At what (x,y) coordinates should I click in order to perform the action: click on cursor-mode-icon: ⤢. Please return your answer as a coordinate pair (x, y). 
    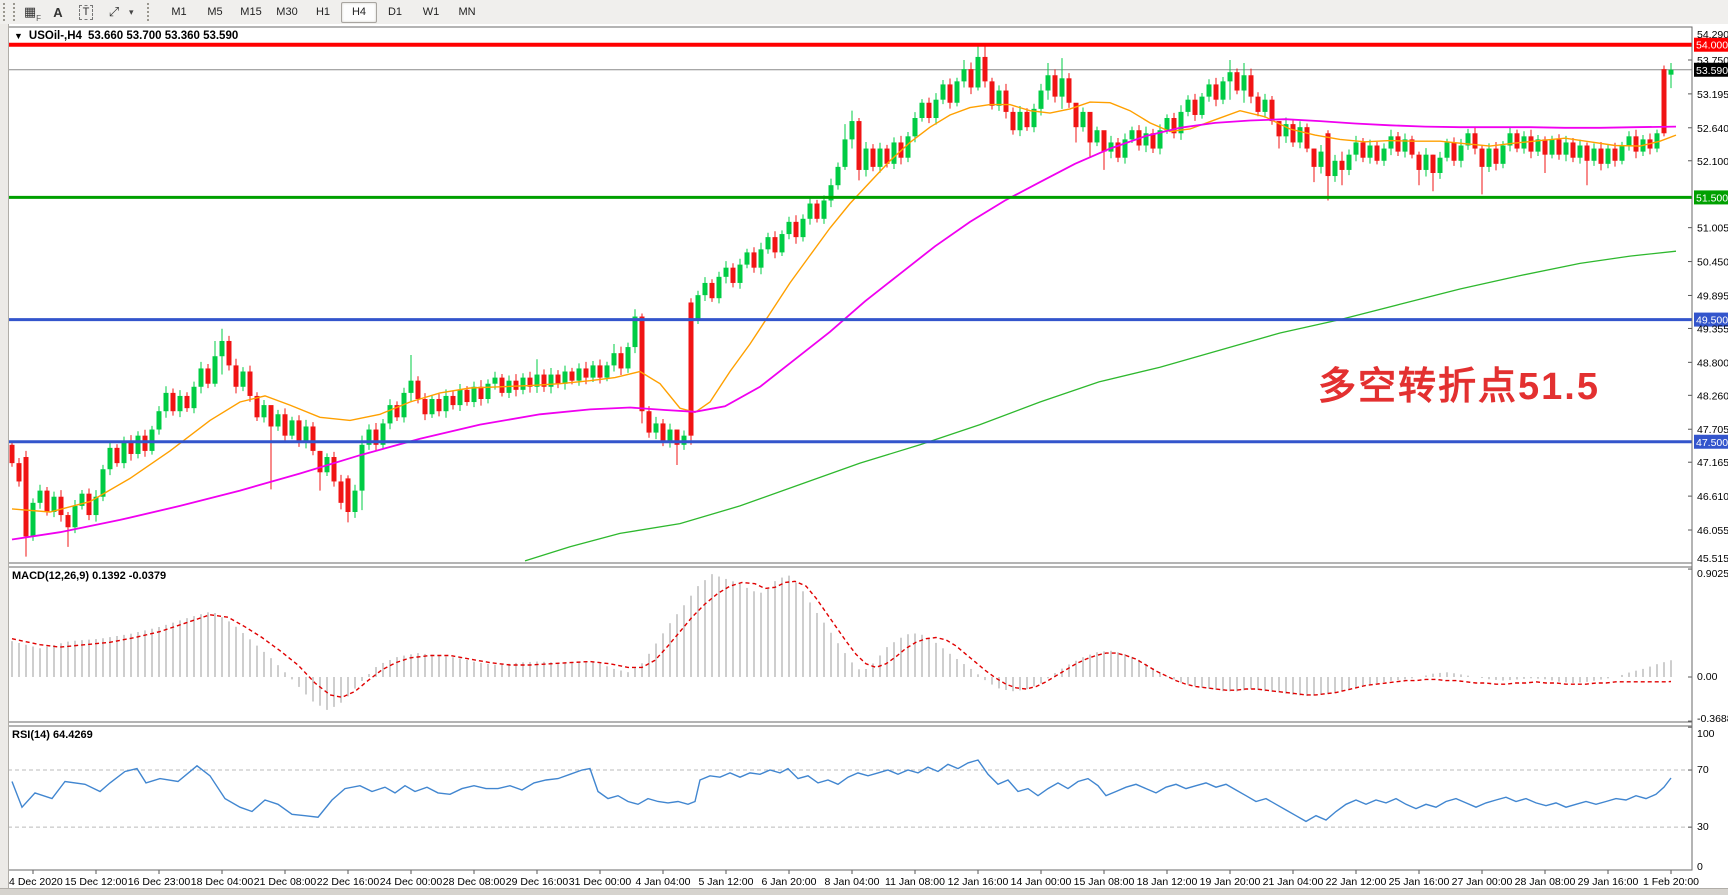
    Looking at the image, I should click on (114, 12).